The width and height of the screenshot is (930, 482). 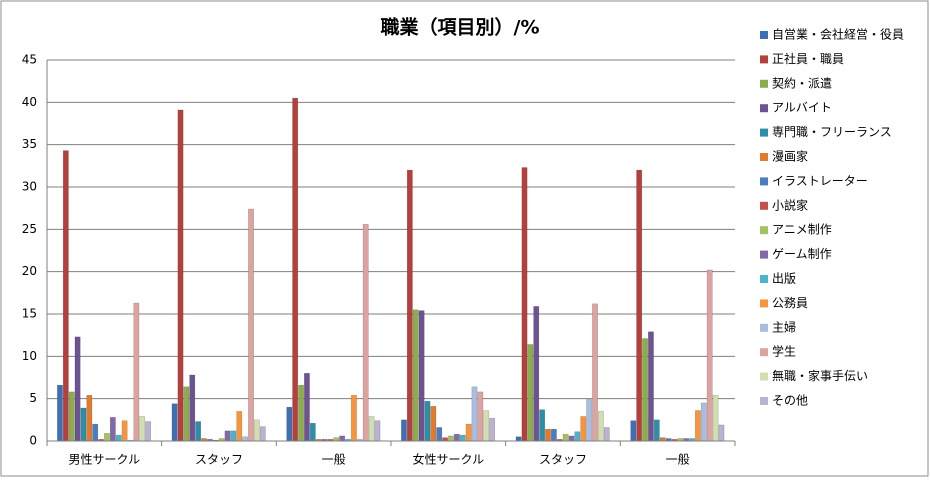 What do you see at coordinates (808, 58) in the screenshot?
I see `legend-label: 正社員・職員` at bounding box center [808, 58].